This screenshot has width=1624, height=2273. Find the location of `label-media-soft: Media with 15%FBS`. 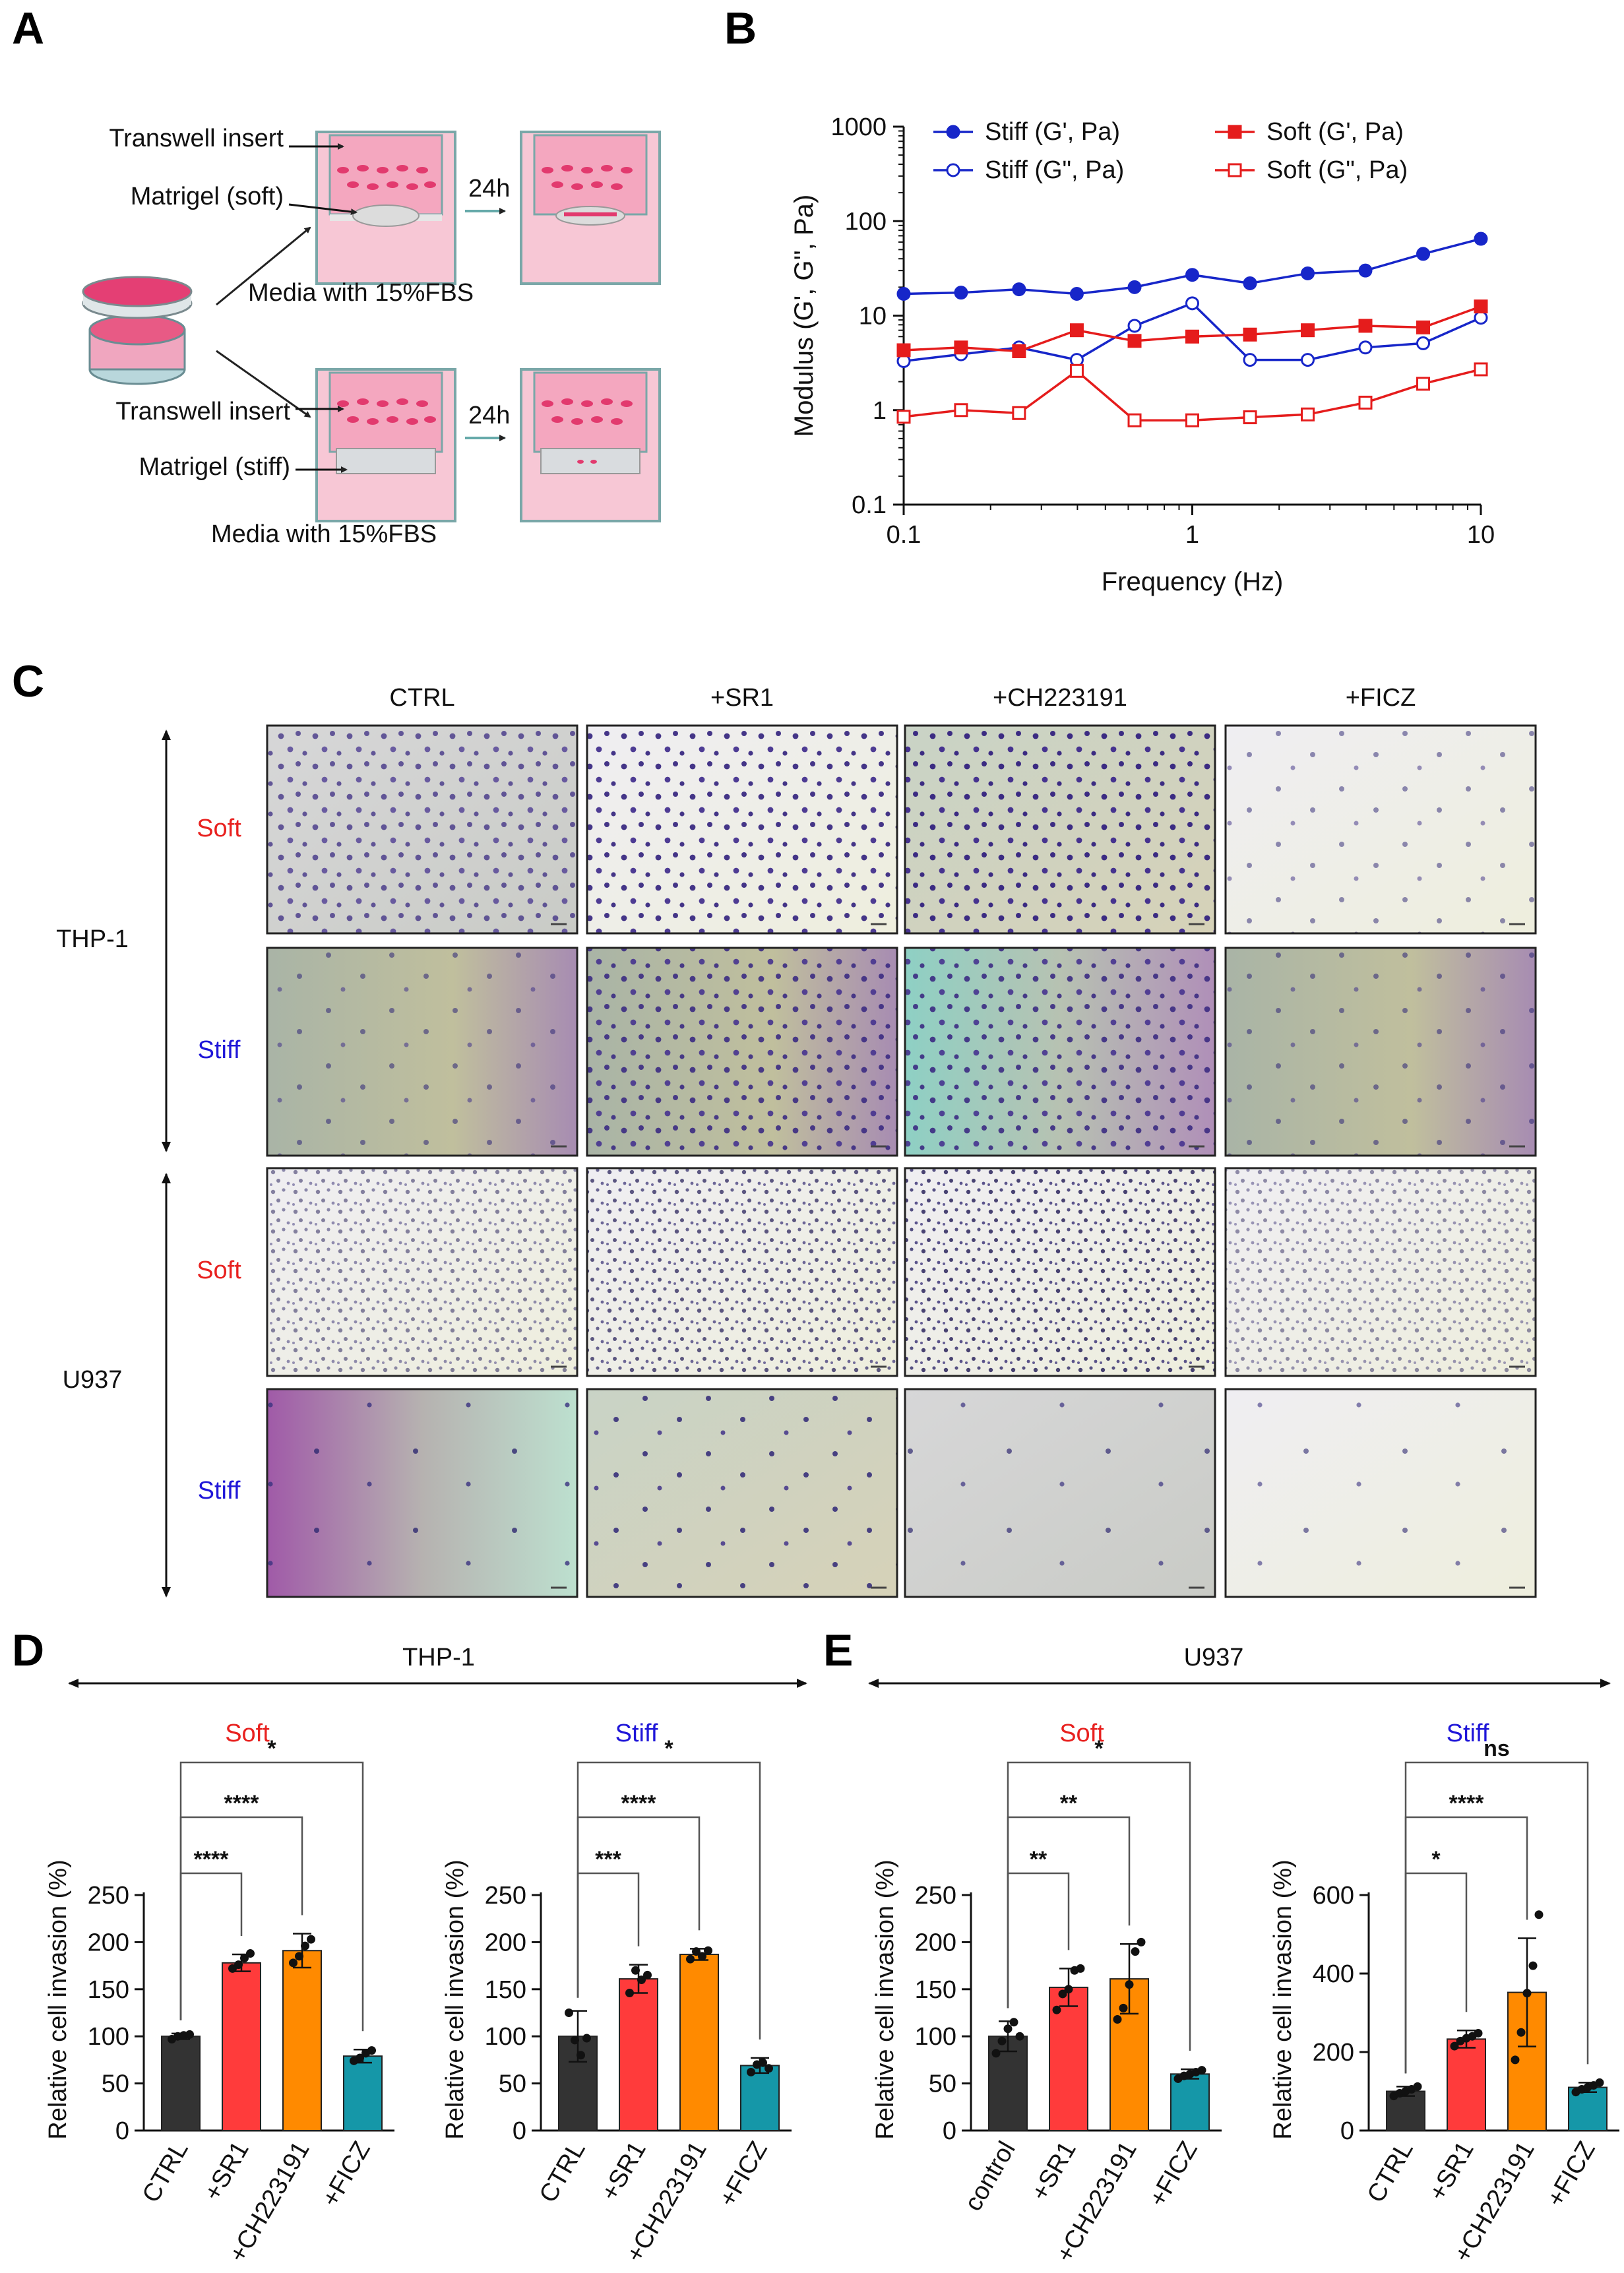

label-media-soft: Media with 15%FBS is located at coordinates (361, 293).